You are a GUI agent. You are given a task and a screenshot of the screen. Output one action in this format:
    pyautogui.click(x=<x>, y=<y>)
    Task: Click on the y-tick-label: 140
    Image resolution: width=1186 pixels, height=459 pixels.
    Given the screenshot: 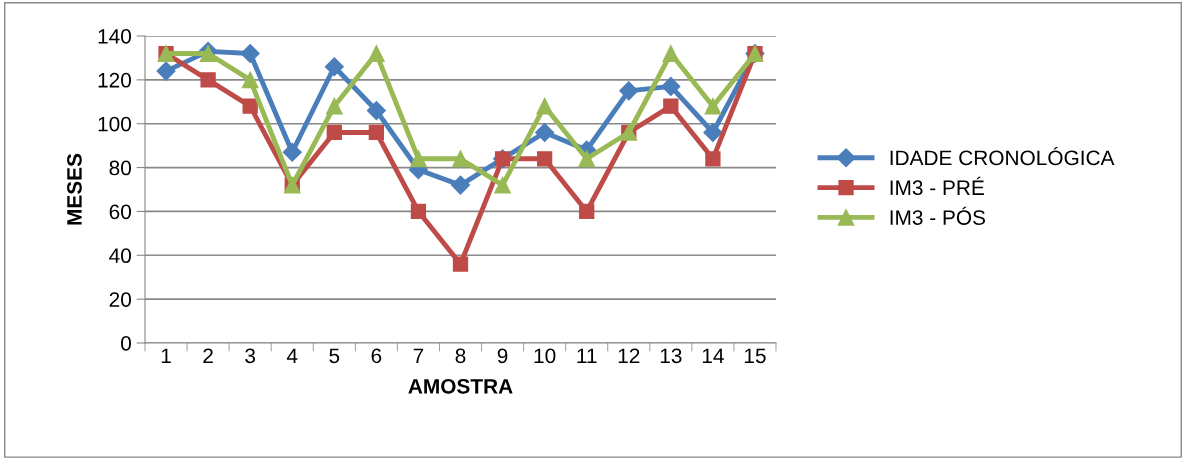 What is the action you would take?
    pyautogui.click(x=114, y=36)
    